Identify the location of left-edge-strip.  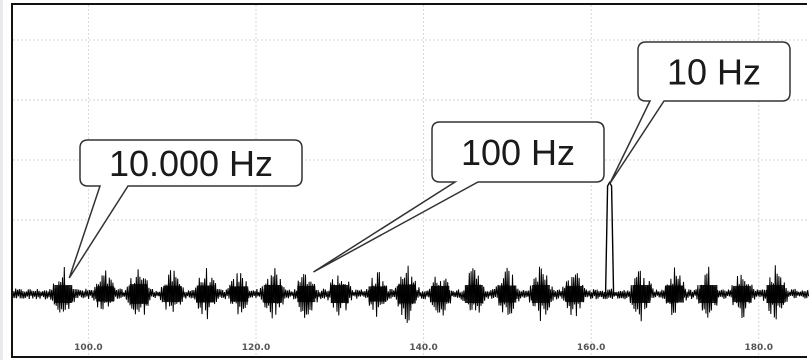
(1, 180).